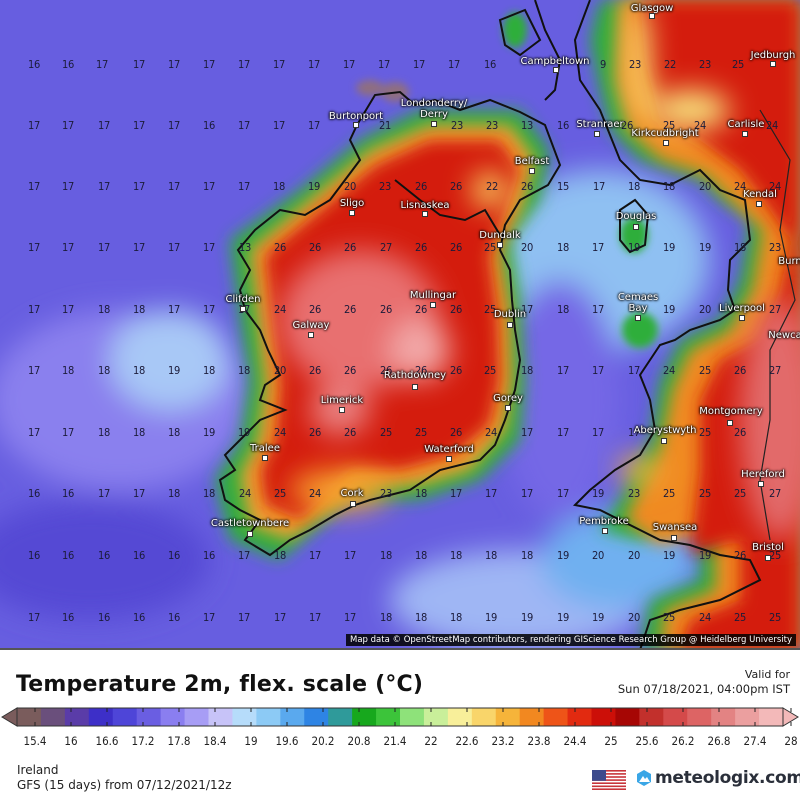 The image size is (800, 800). What do you see at coordinates (636, 216) in the screenshot?
I see `city-label: Douglas` at bounding box center [636, 216].